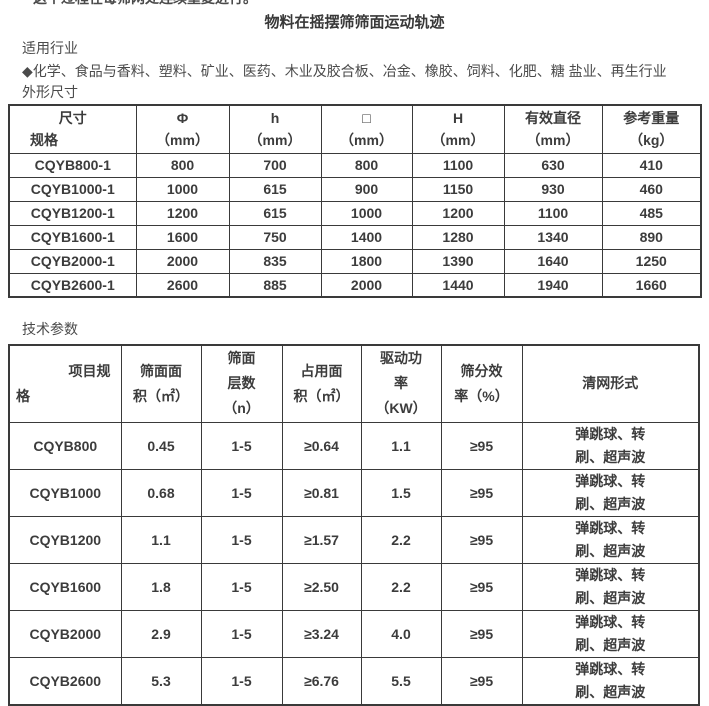 The height and width of the screenshot is (706, 709). Describe the element at coordinates (458, 237) in the screenshot. I see `H-cell: 1280` at that location.